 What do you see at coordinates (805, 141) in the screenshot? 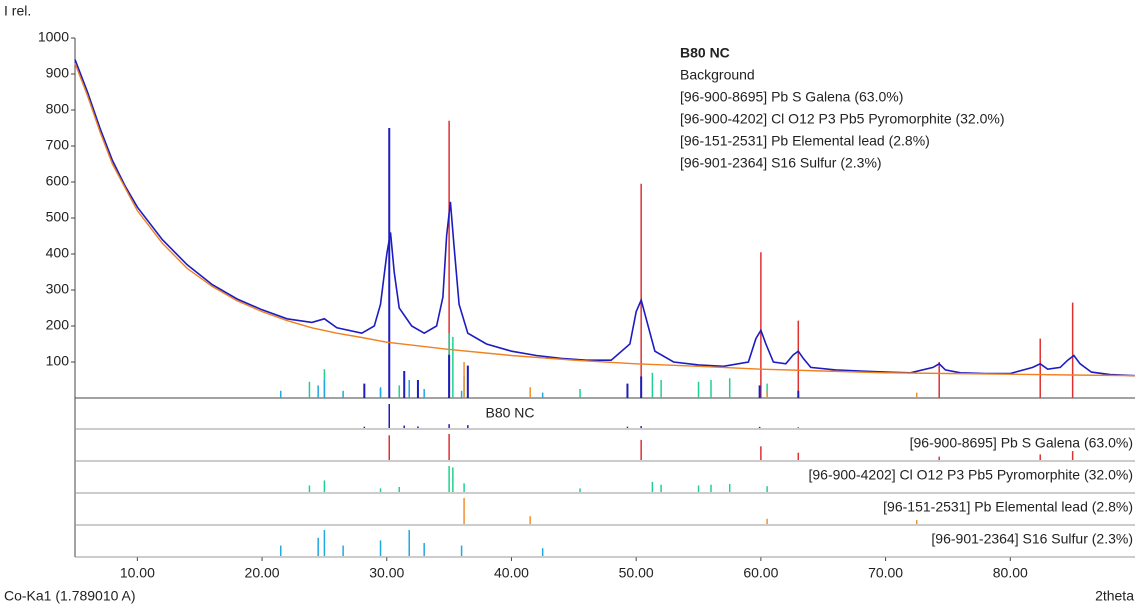
I see `legend-entry: [96-151-2531] Pb Elemental lead (2.8%)` at bounding box center [805, 141].